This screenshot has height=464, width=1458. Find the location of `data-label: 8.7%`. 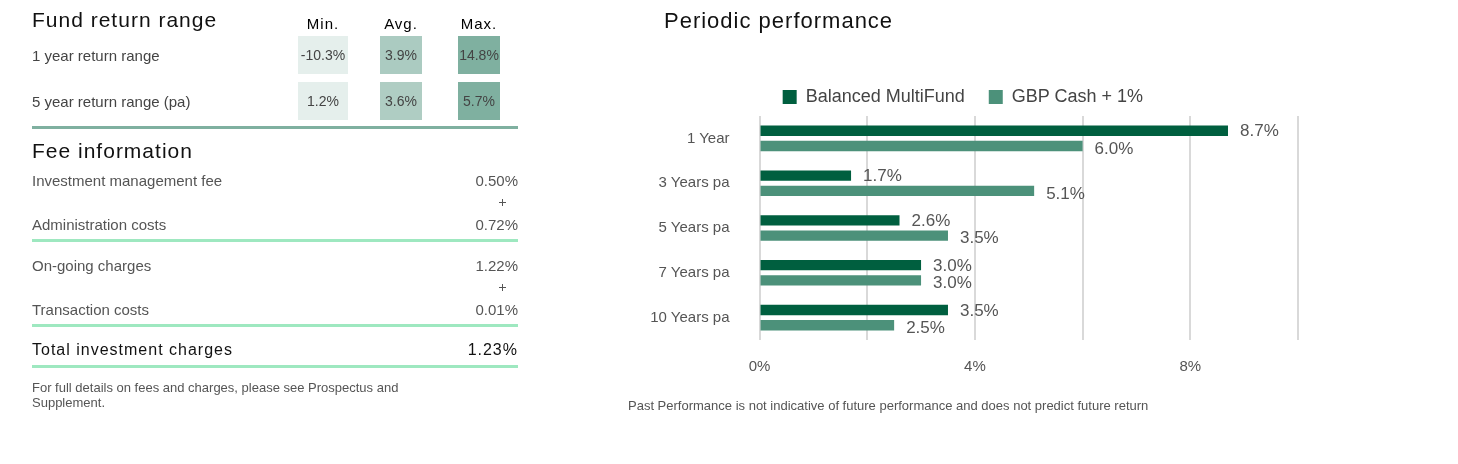

data-label: 8.7% is located at coordinates (1259, 131).